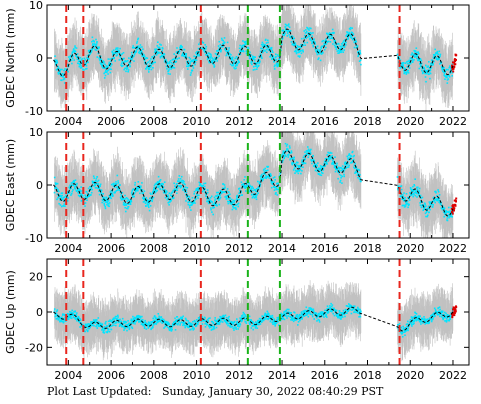 Image resolution: width=481 pixels, height=404 pixels. Describe the element at coordinates (68, 121) in the screenshot. I see `x-tick-label: 2004` at that location.